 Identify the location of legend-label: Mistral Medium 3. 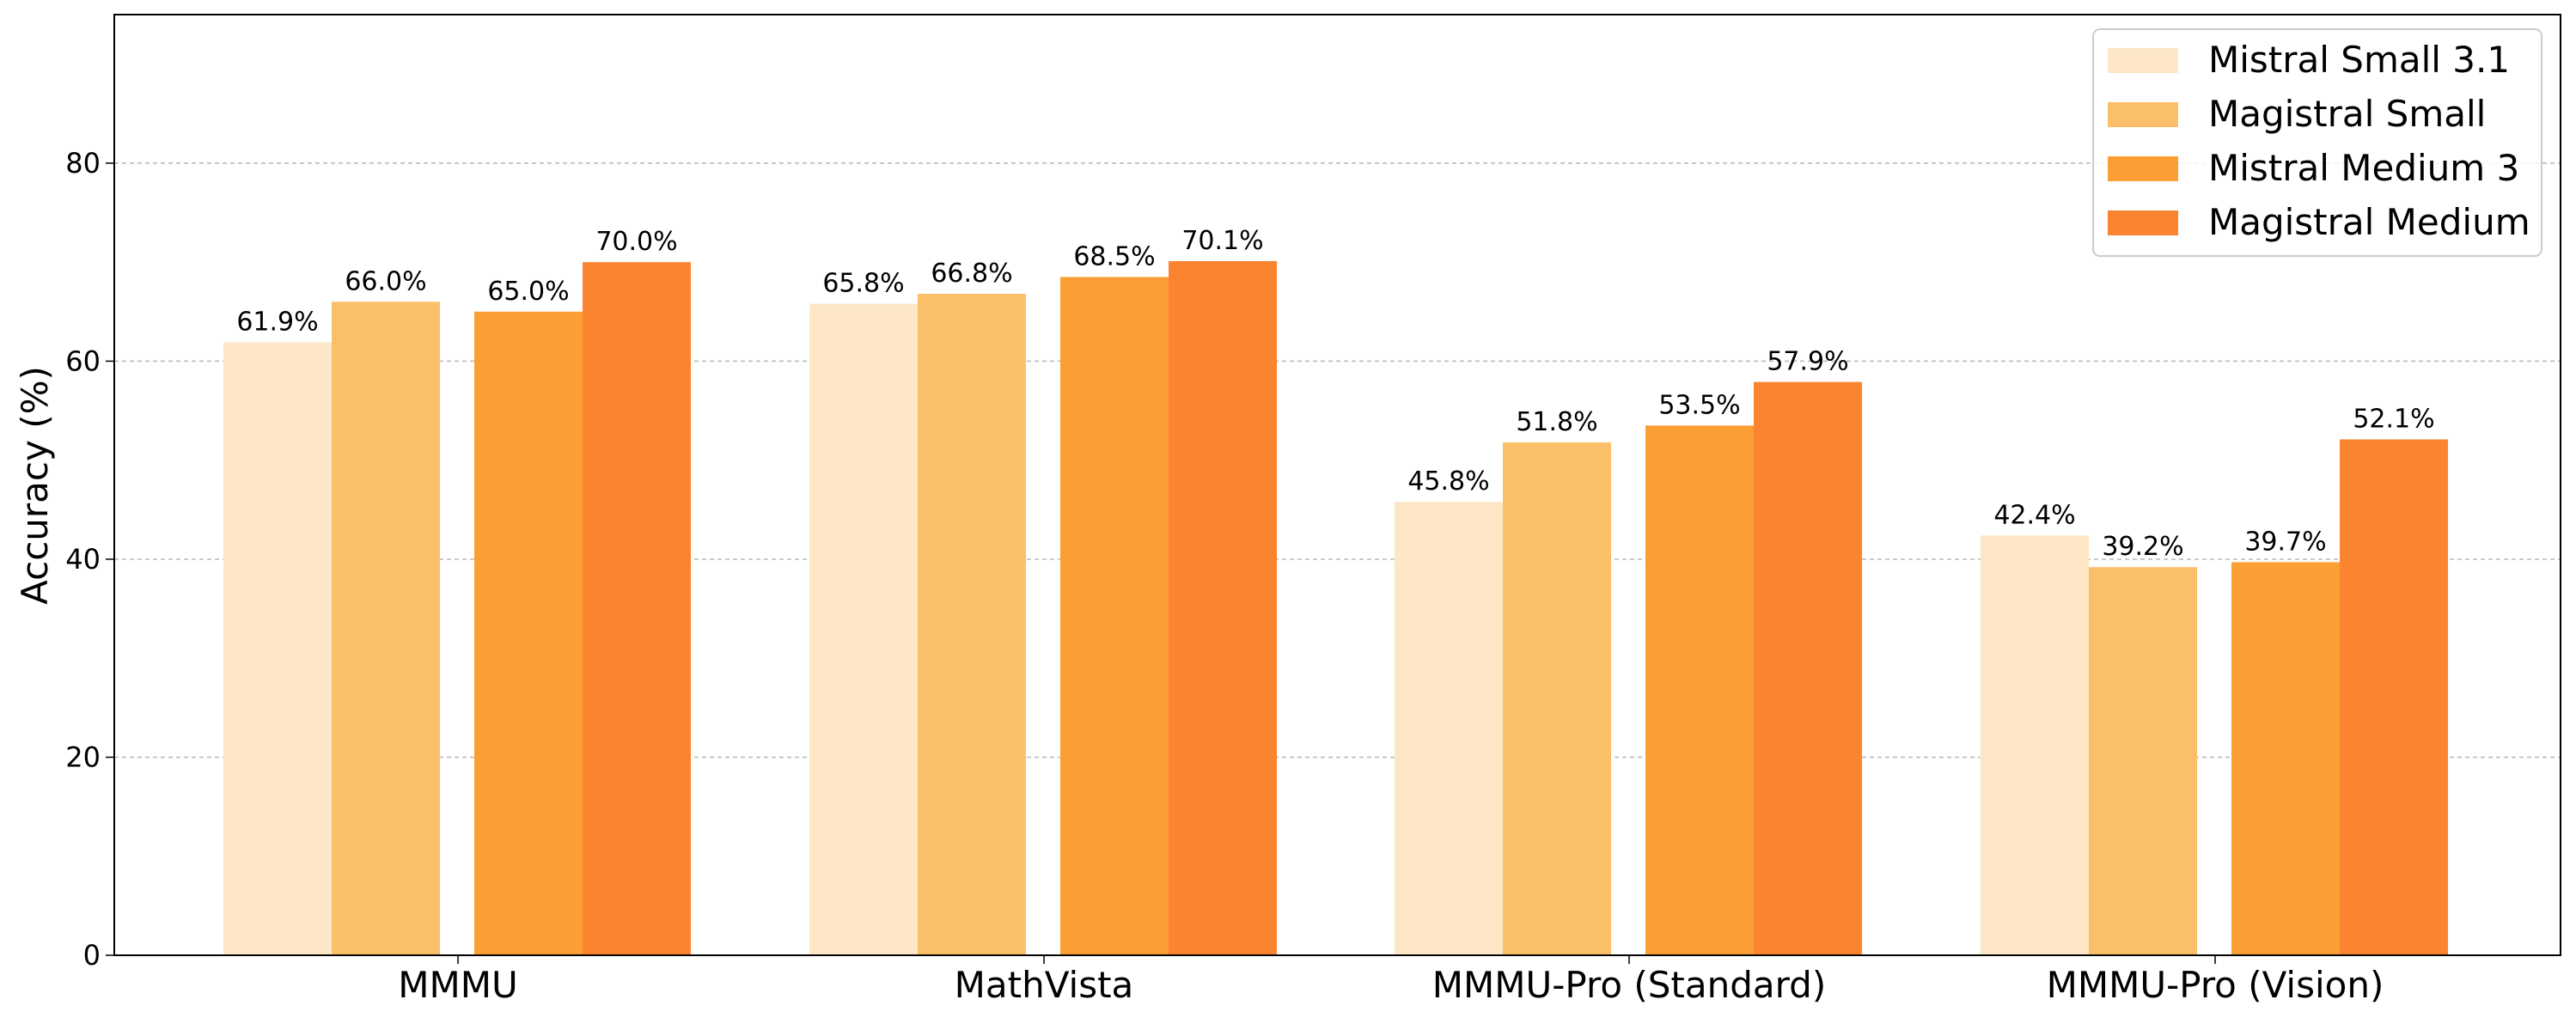
(2363, 168).